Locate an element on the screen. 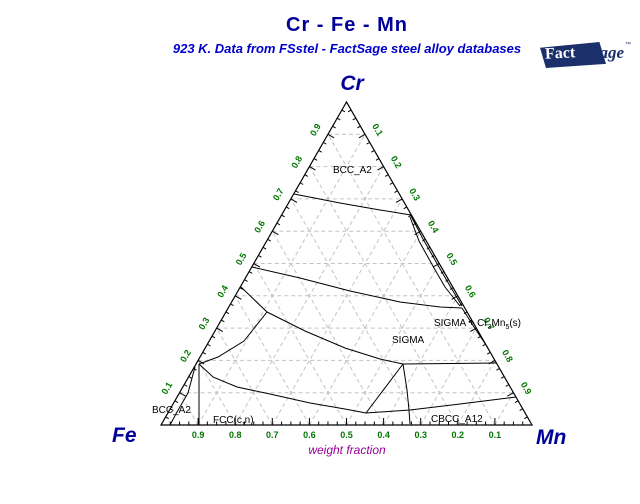 The width and height of the screenshot is (640, 504). phase-boundary-edge-sliver-outer is located at coordinates (436, 261).